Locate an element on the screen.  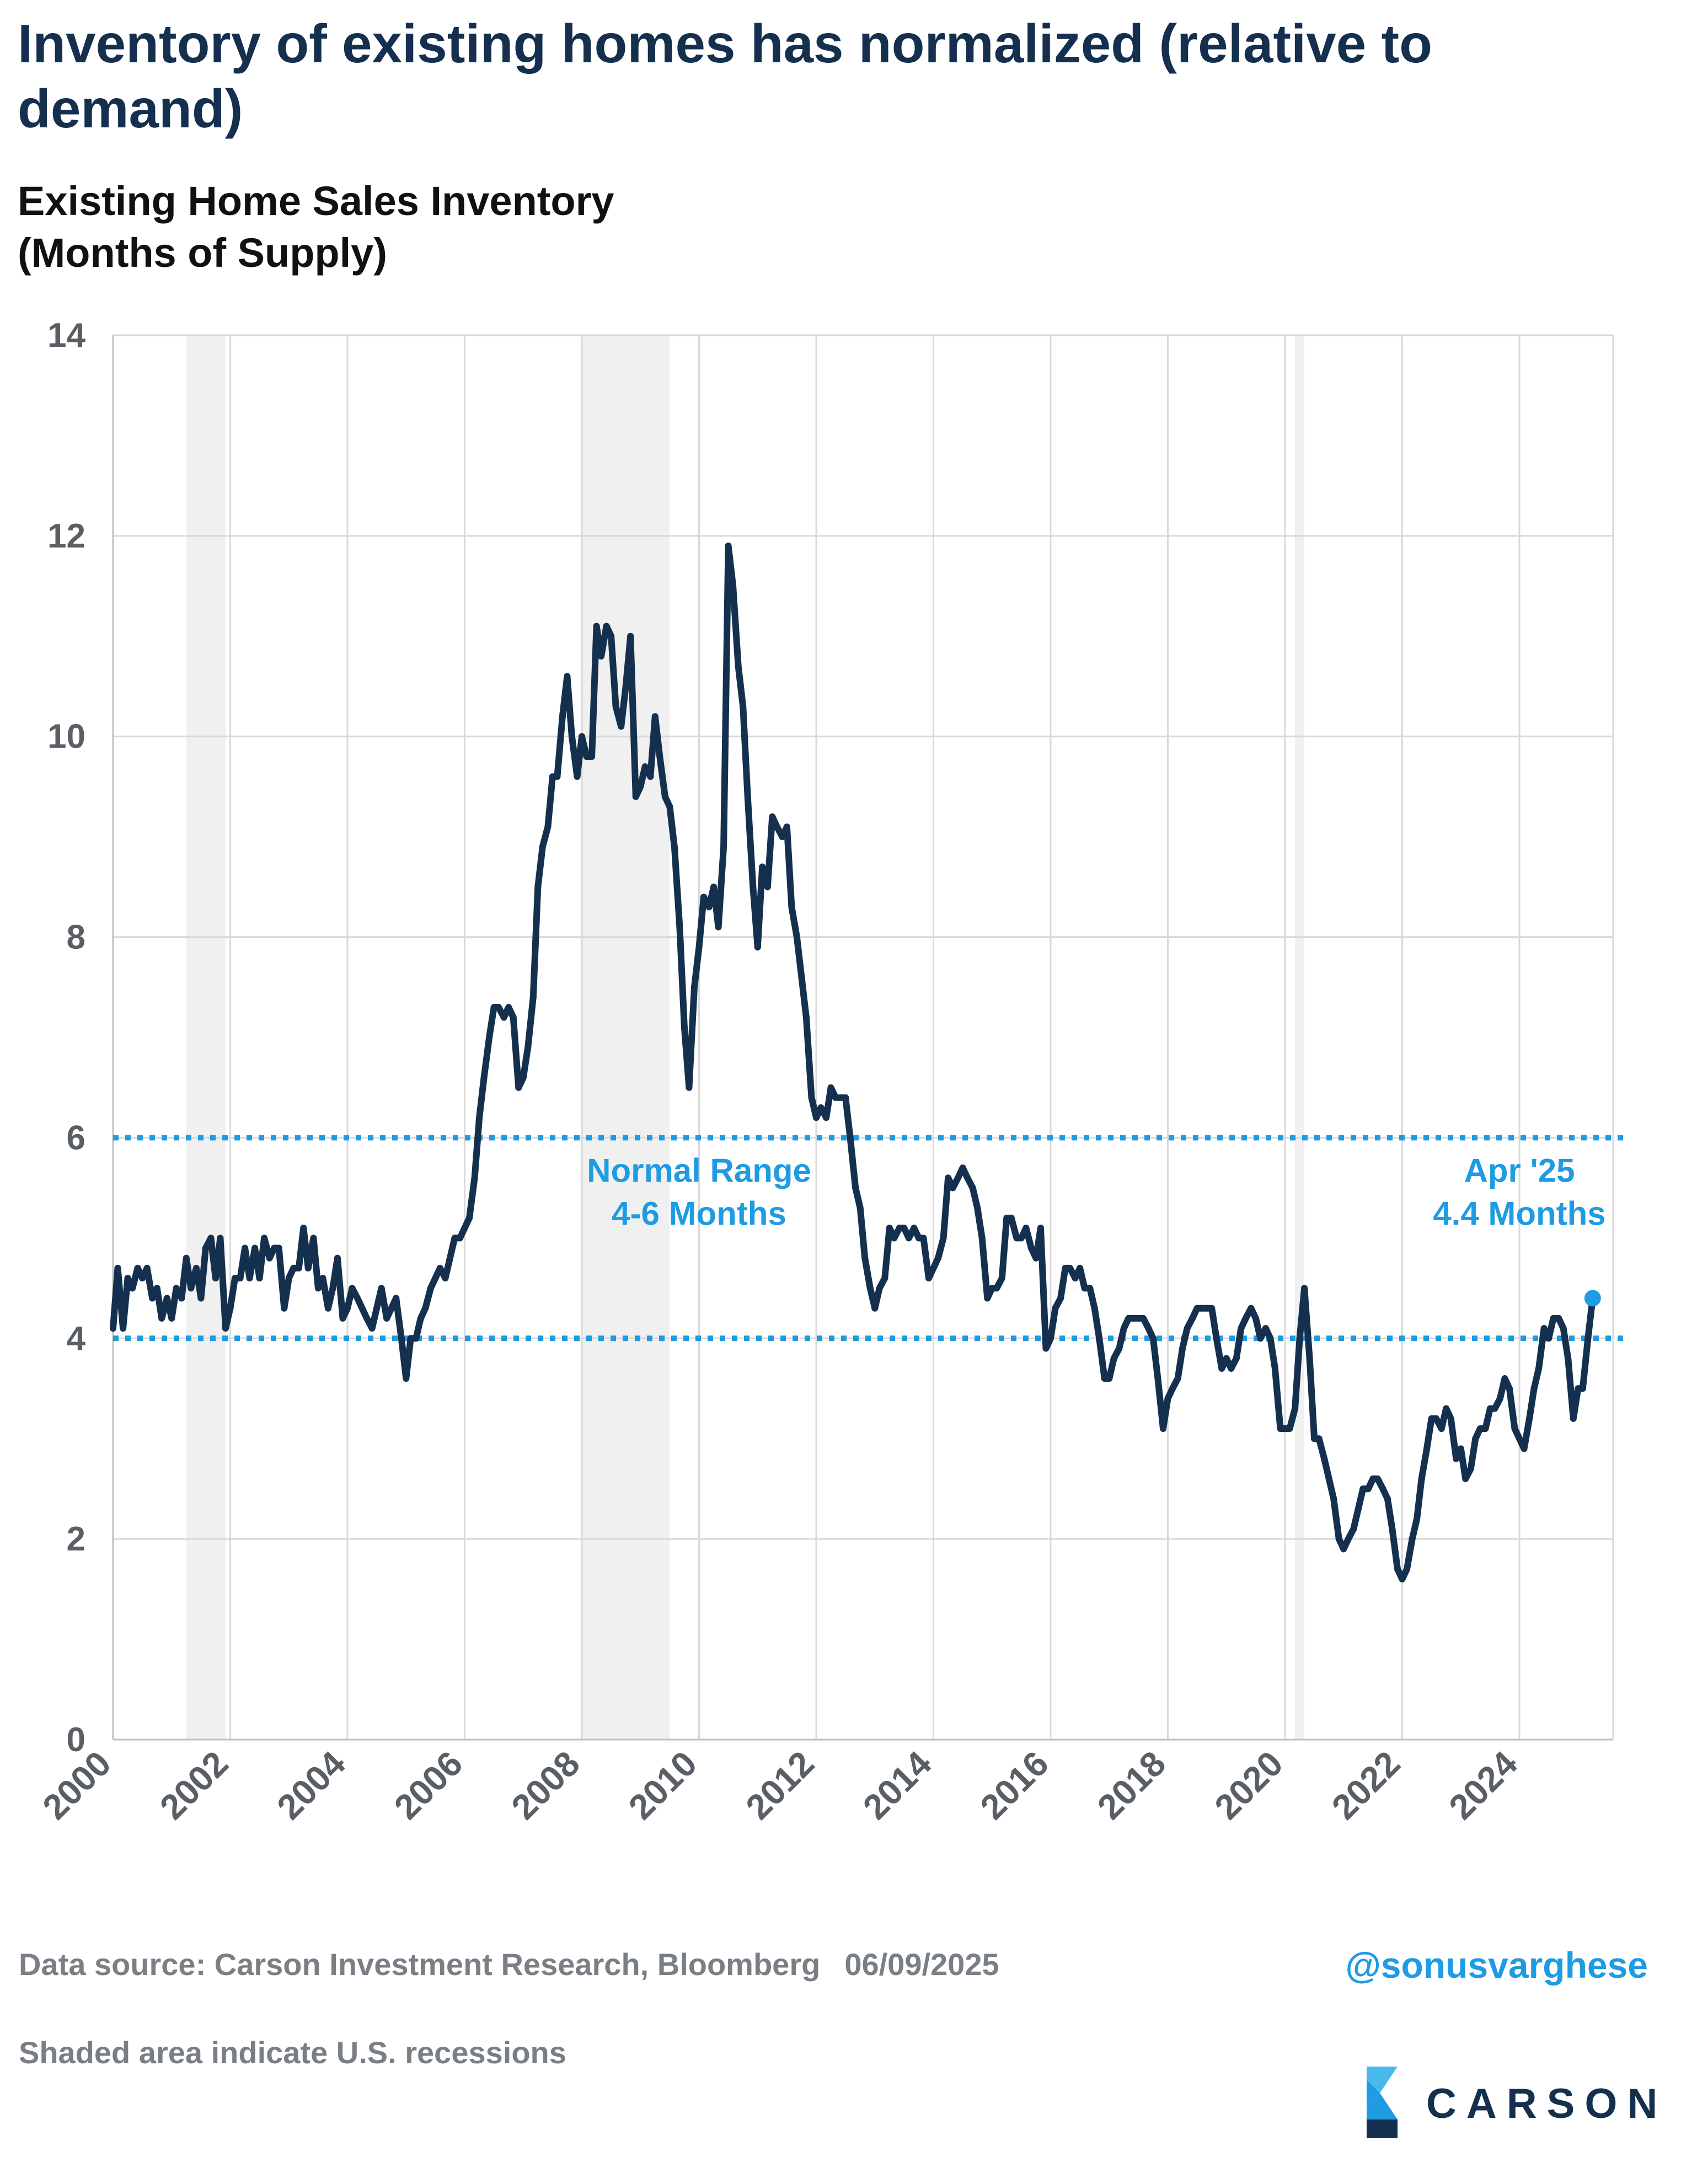
normal-range-lines is located at coordinates (871, 1238).